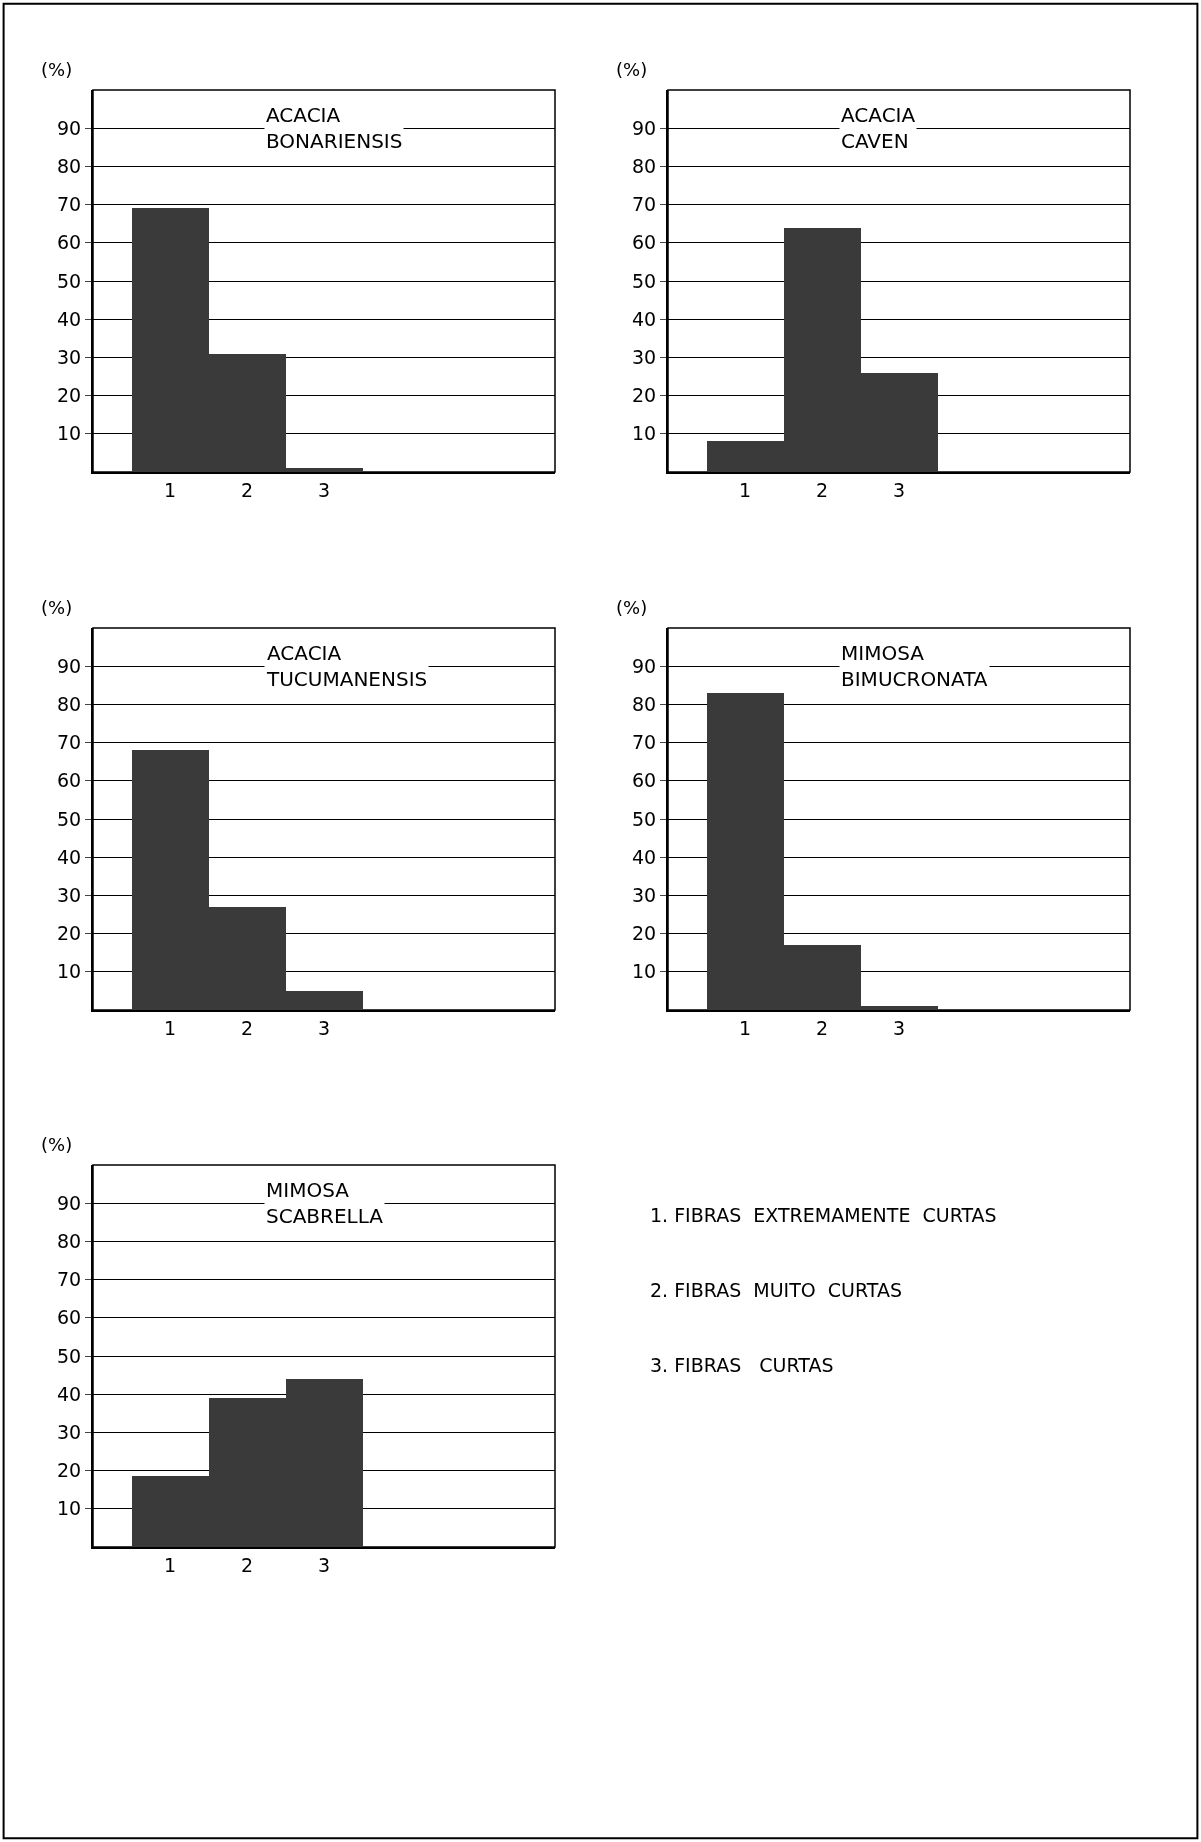  What do you see at coordinates (823, 1215) in the screenshot?
I see `text: 1. FIBRAS EXTREMAMENTE CURTAS` at bounding box center [823, 1215].